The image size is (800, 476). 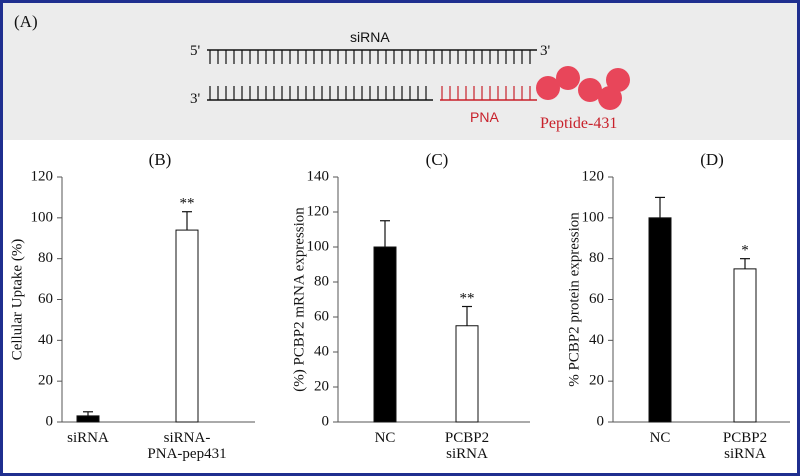 What do you see at coordinates (195, 51) in the screenshot?
I see `strand-end: 5'` at bounding box center [195, 51].